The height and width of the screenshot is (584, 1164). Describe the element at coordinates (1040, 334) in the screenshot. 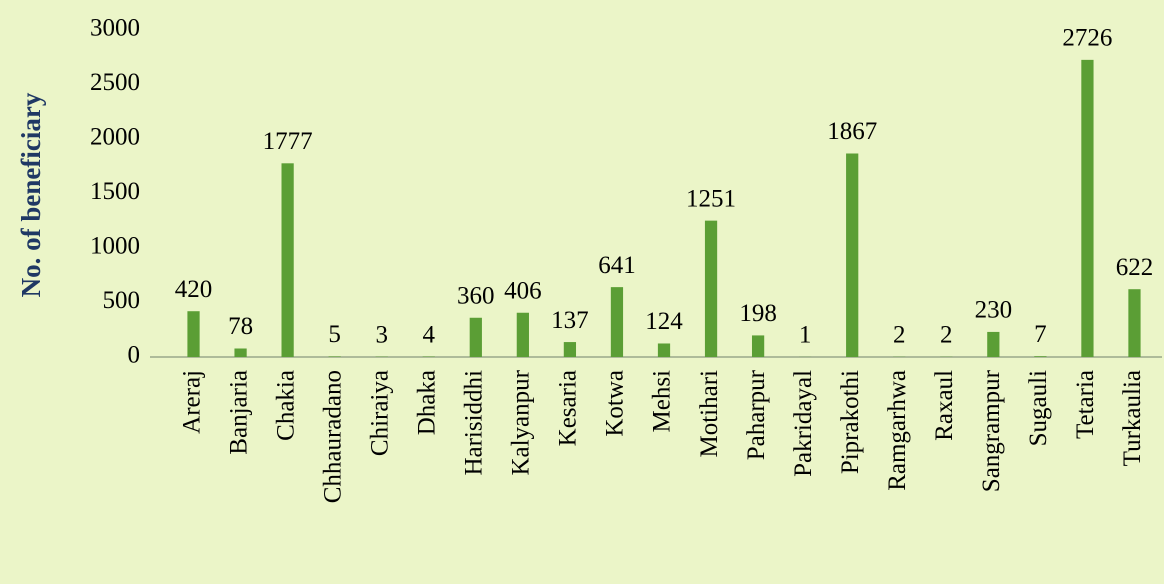

I see `data-label: 7` at that location.